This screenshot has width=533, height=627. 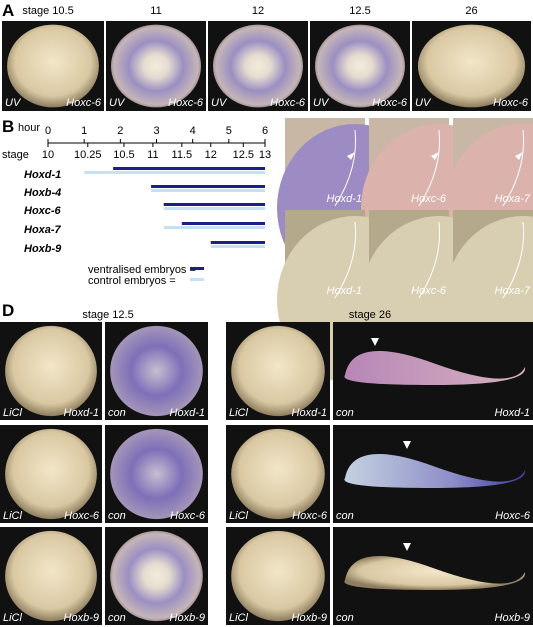 I want to click on gene-label: Hoxa-7, so click(x=43, y=230).